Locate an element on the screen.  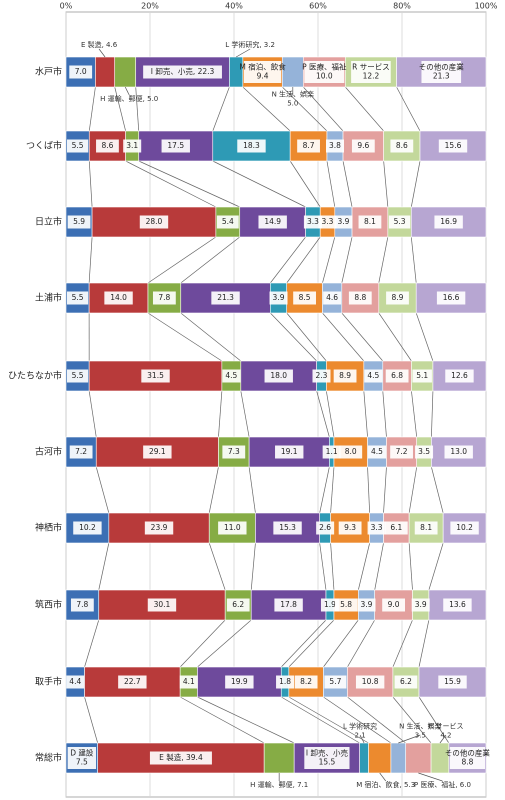
data-label: I 卸売、小売, 22.3 is located at coordinates (183, 71).